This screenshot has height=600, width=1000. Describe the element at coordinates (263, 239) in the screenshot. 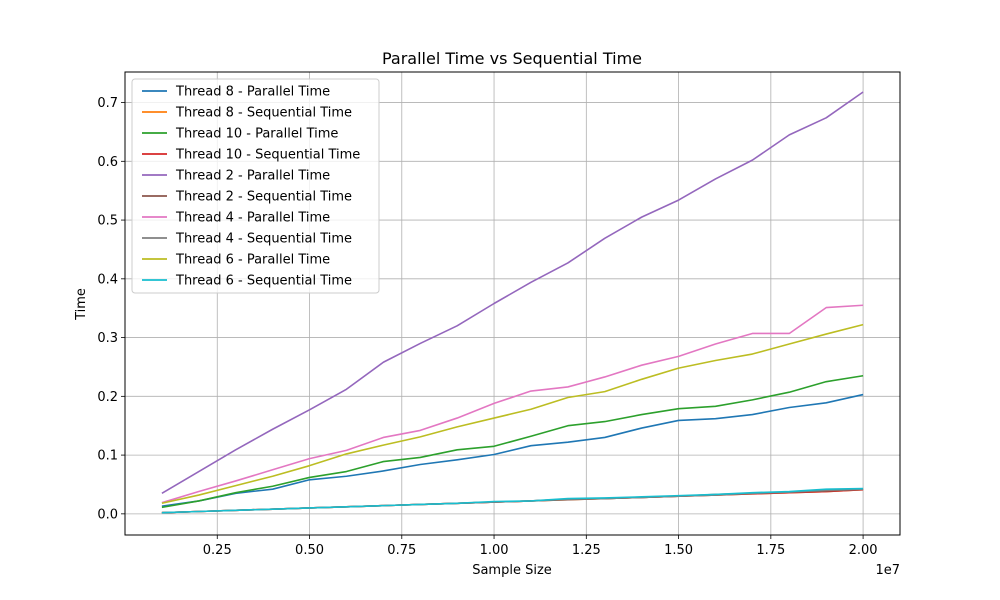

I see `legend-entry: Thread 4 - Sequential Time` at that location.